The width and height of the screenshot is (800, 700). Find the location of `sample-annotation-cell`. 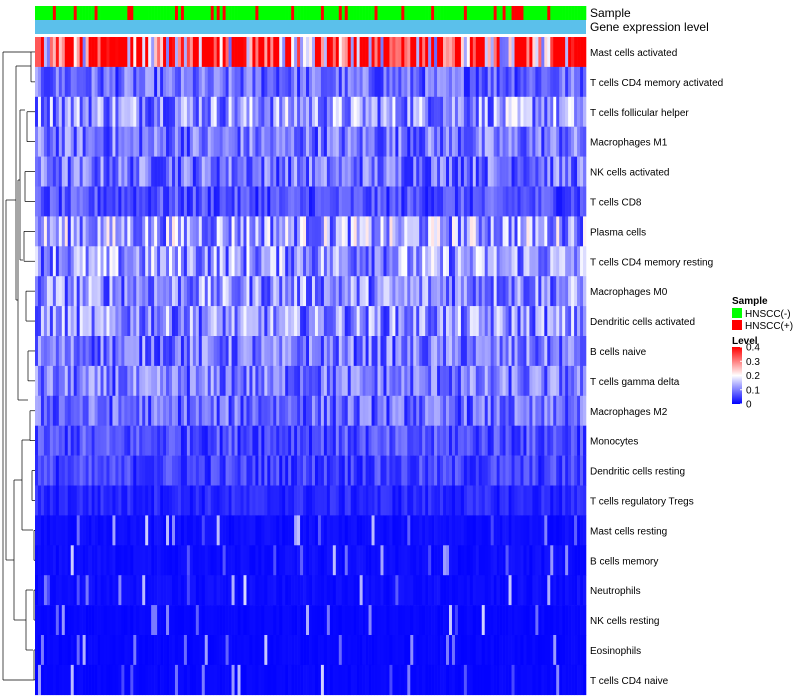

sample-annotation-cell is located at coordinates (272, 13).